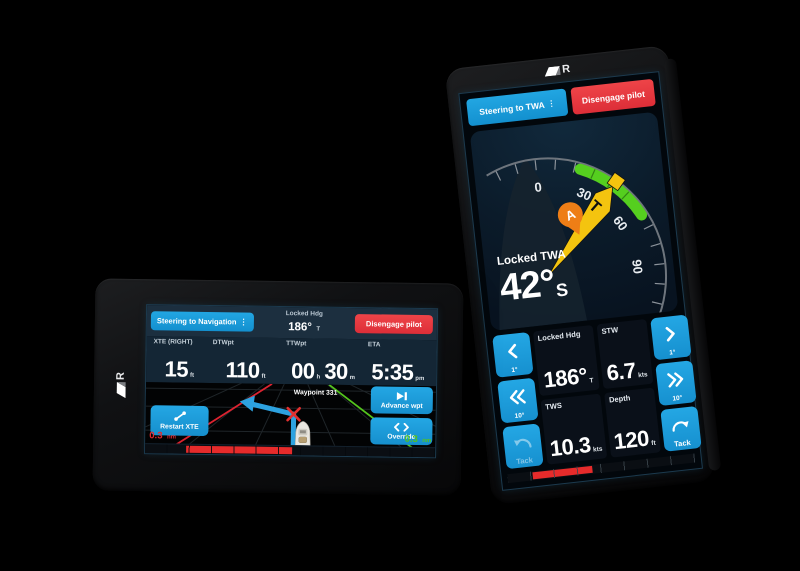 This screenshot has height=571, width=800. I want to click on waypoint-label: Waypoint 331, so click(315, 393).